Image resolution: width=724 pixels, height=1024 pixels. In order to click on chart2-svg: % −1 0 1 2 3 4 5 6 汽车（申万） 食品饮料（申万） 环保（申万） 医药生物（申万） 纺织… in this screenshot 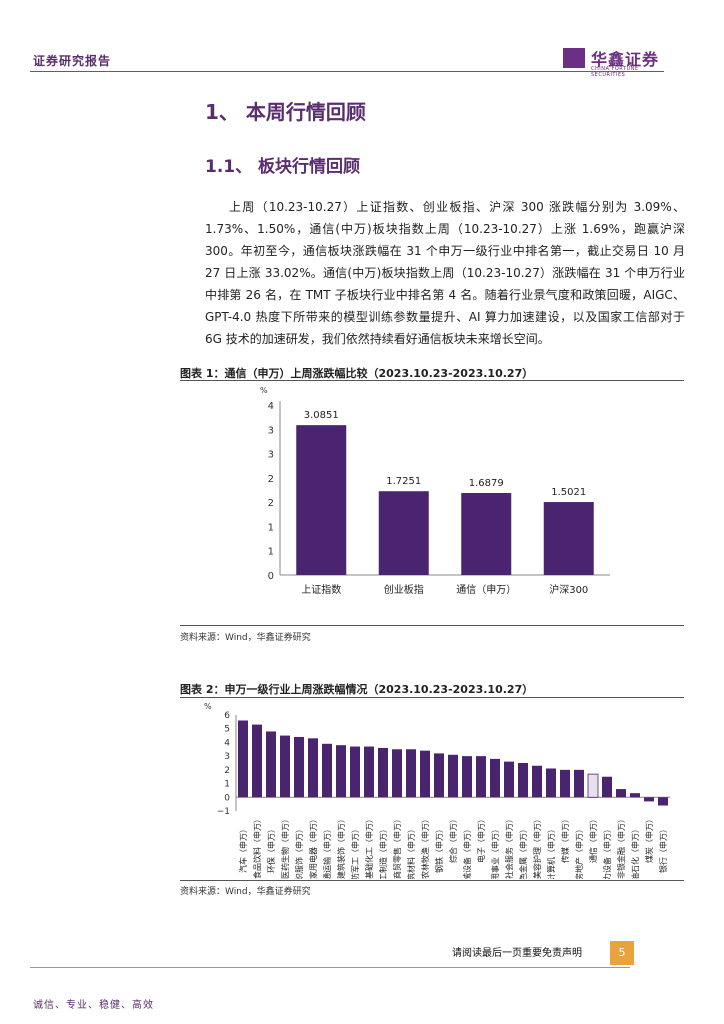, I will do `click(437, 790)`.